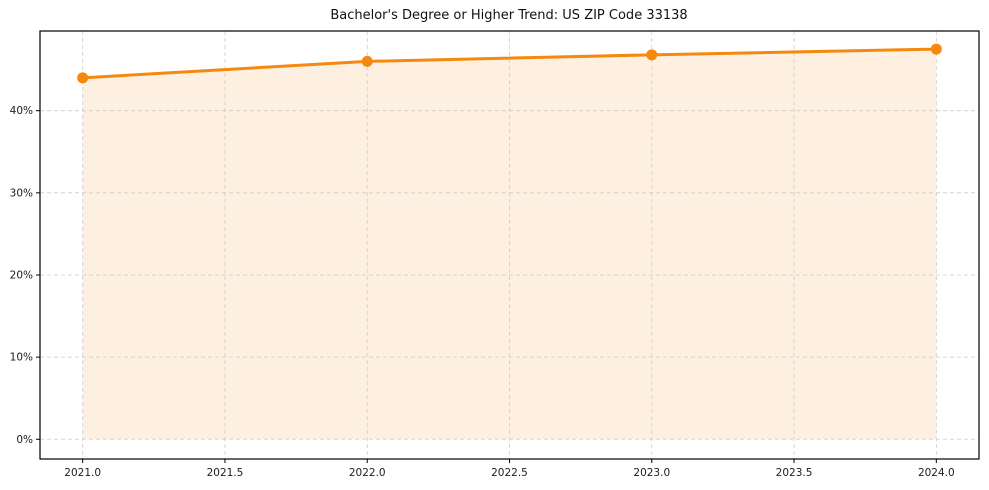 The image size is (989, 490). What do you see at coordinates (794, 473) in the screenshot?
I see `x-tick-label: 2023.5` at bounding box center [794, 473].